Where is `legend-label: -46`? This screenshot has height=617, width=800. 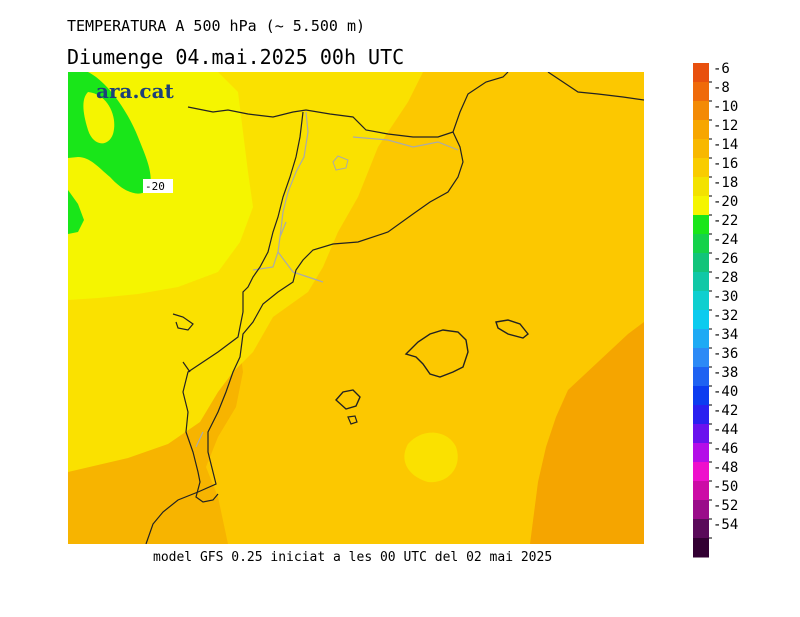
legend-label: -46 is located at coordinates (725, 449).